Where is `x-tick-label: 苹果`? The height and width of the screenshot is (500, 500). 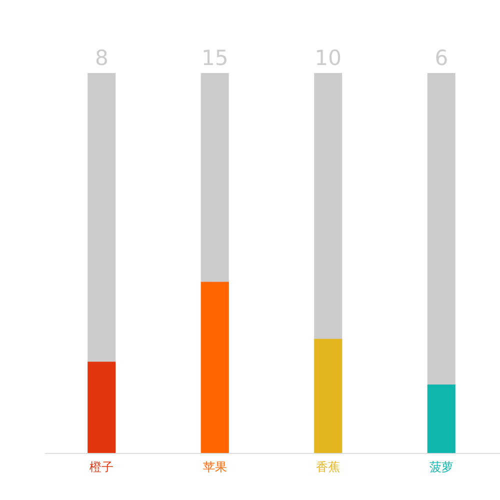
x-tick-label: 苹果 is located at coordinates (214, 467).